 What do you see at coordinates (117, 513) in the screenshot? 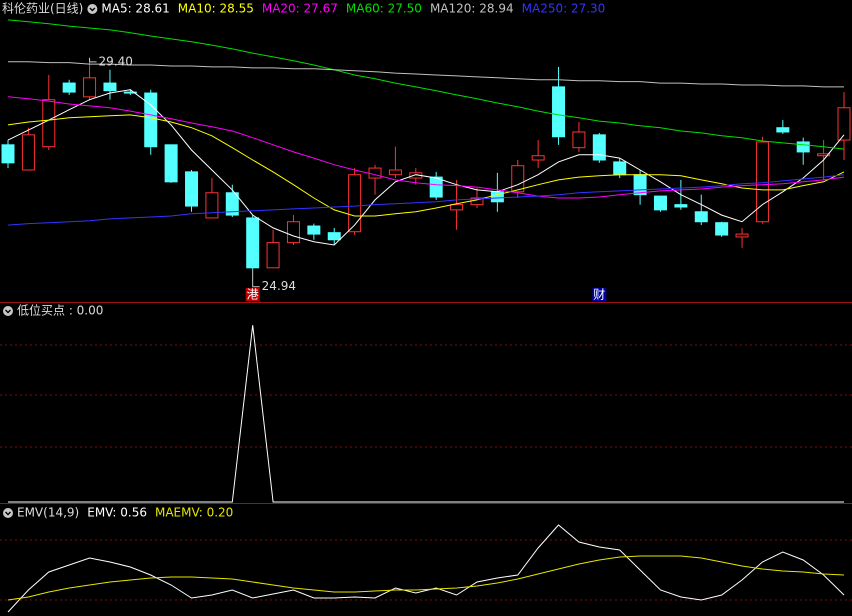
I see `legend-entry: EMV: 0.56` at bounding box center [117, 513].